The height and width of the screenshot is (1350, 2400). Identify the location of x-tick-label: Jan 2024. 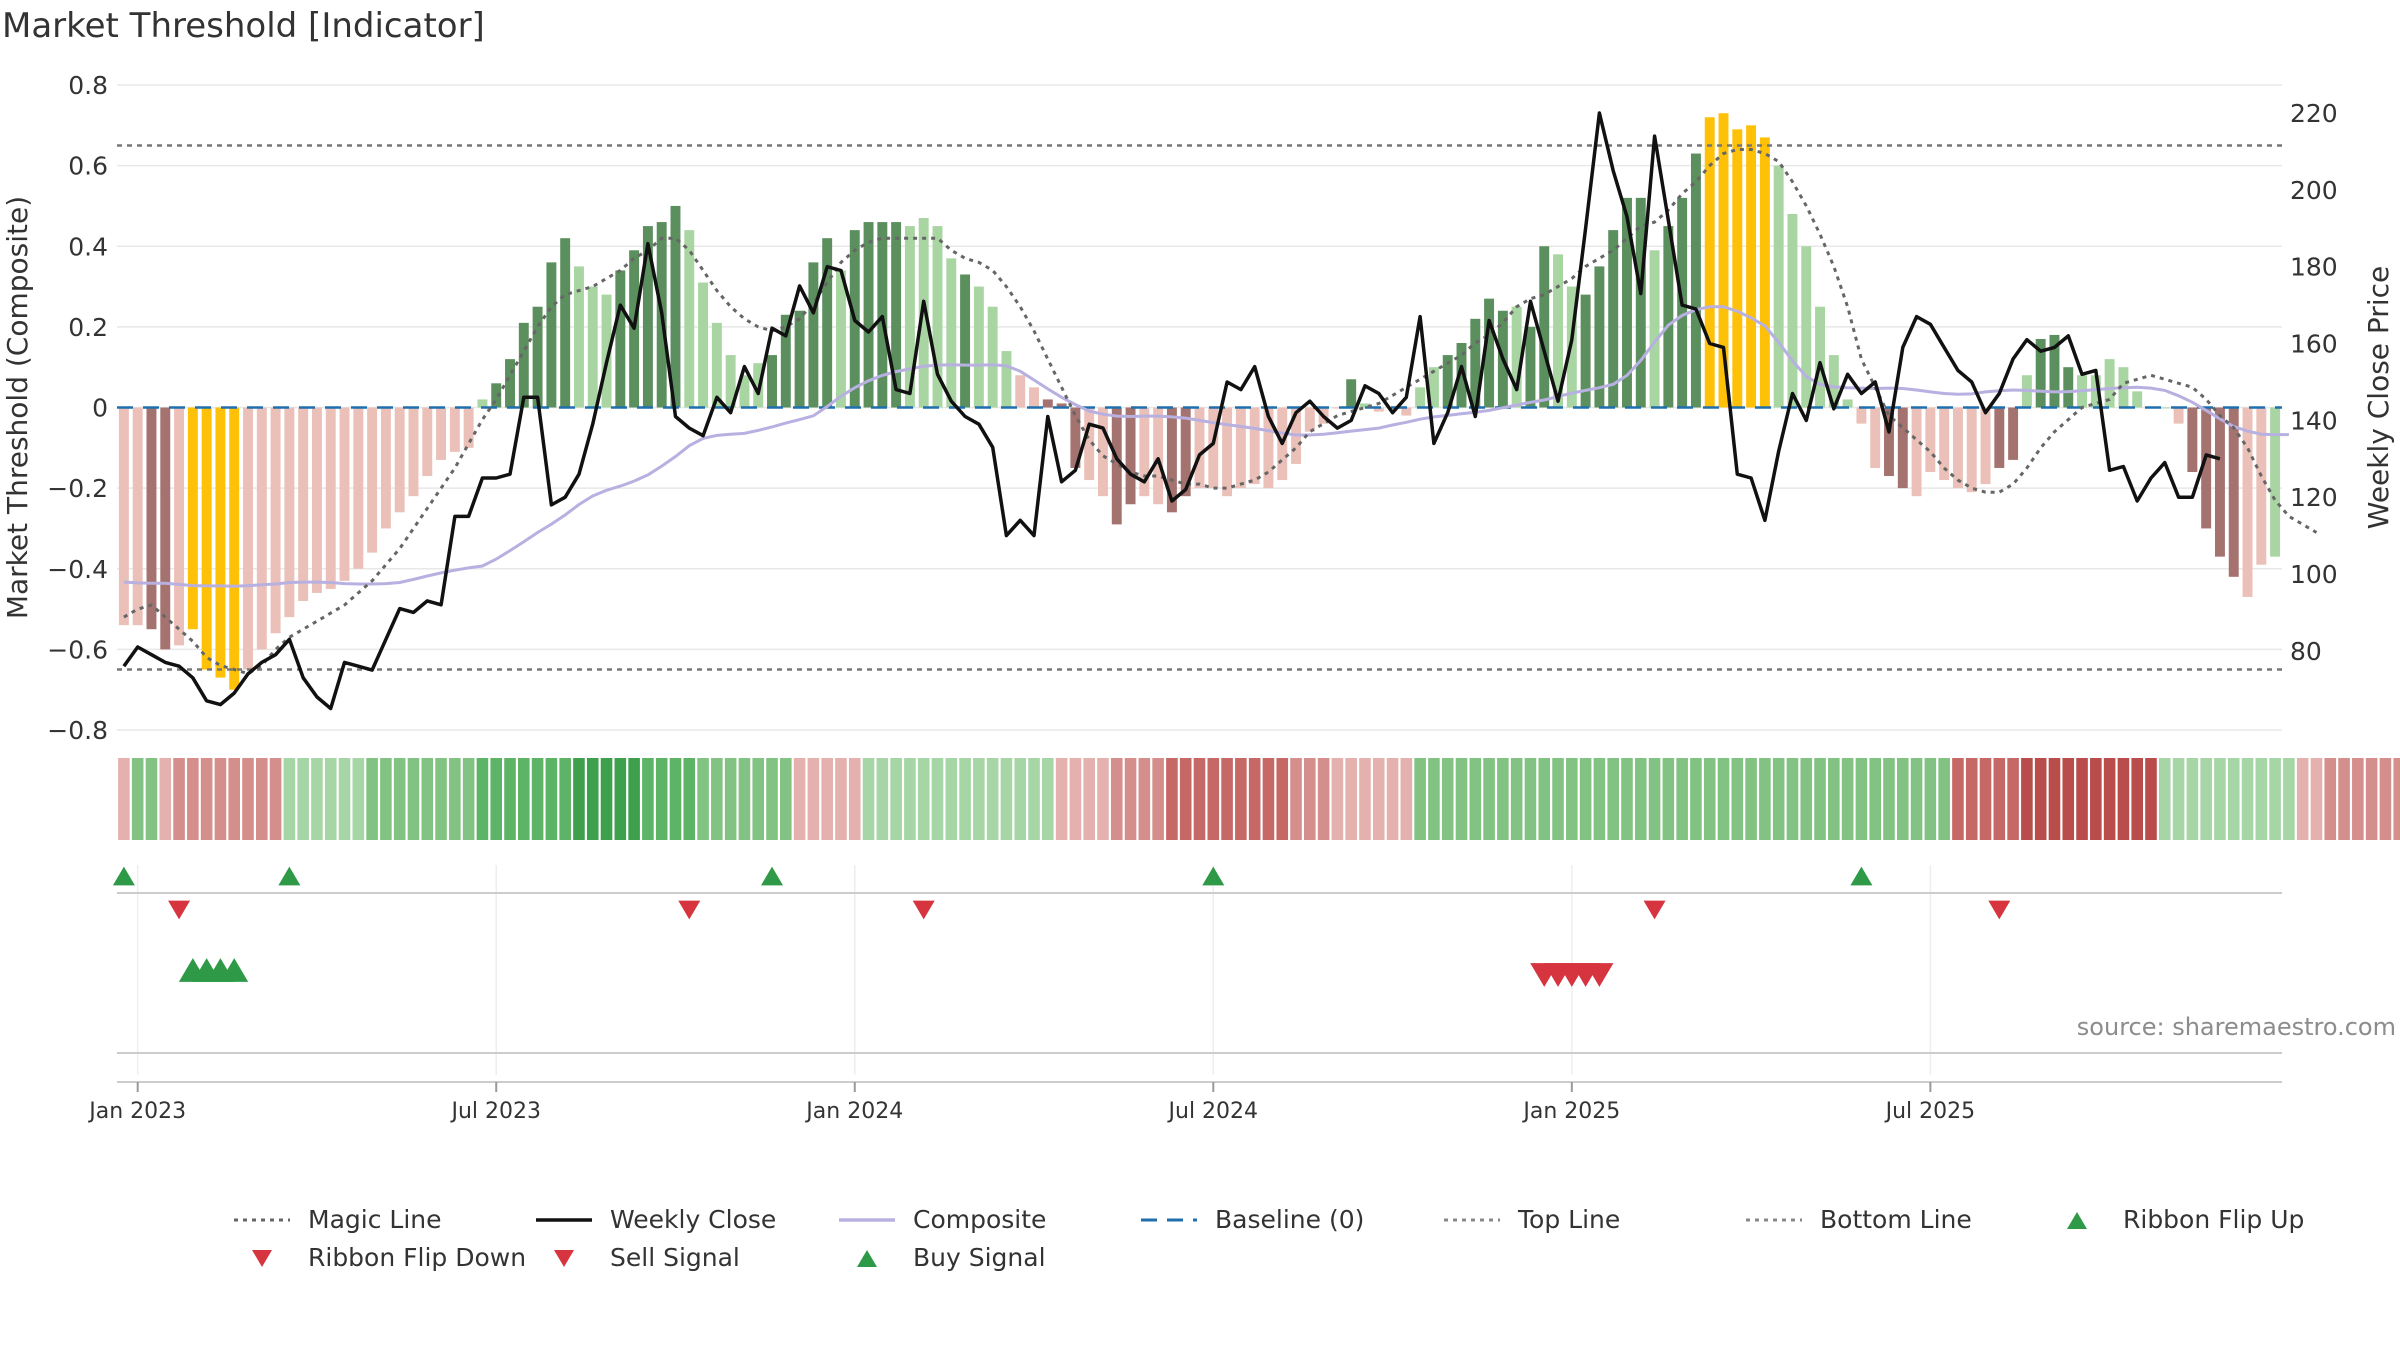
(853, 1111).